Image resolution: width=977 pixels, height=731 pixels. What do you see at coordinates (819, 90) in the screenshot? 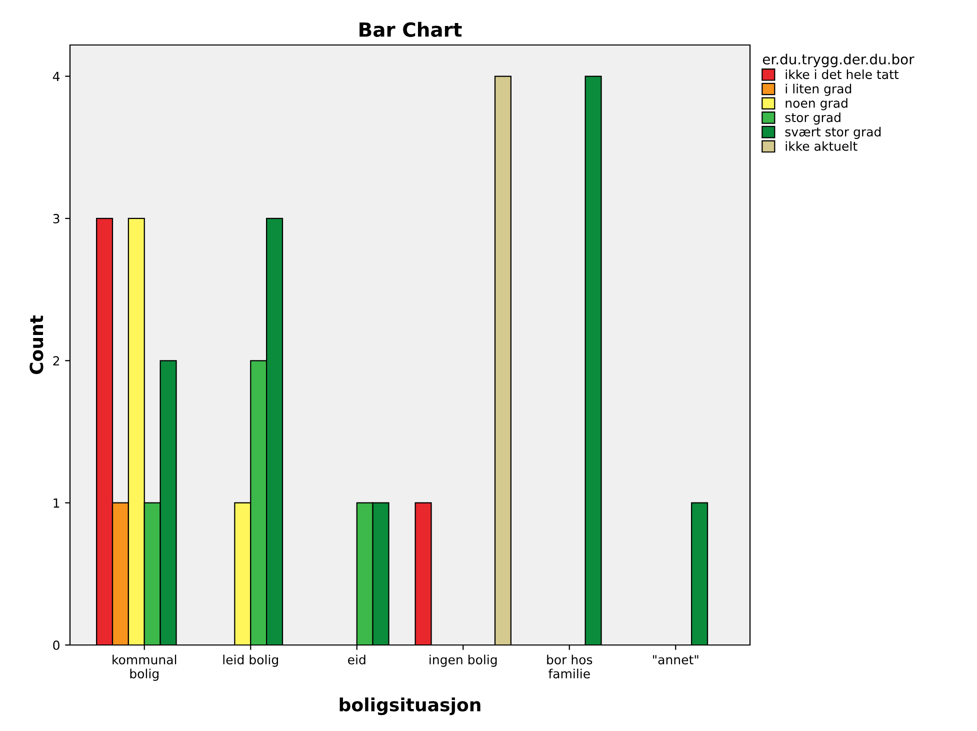
I see `legend-label: i liten grad` at bounding box center [819, 90].